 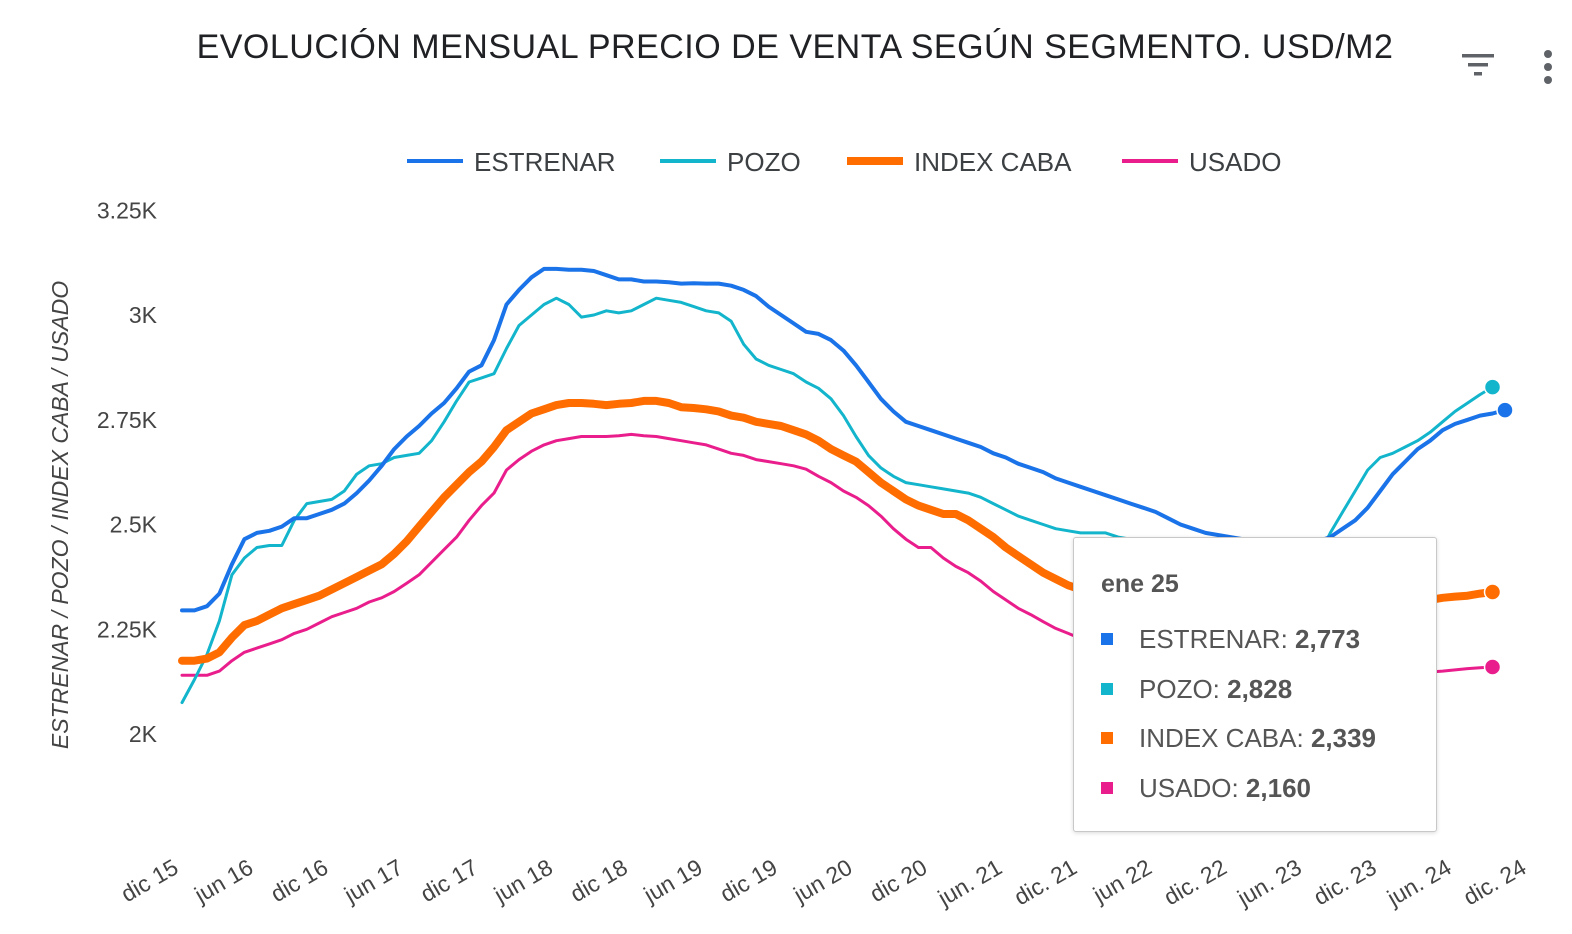 What do you see at coordinates (1505, 410) in the screenshot?
I see `endpoint-estrenar` at bounding box center [1505, 410].